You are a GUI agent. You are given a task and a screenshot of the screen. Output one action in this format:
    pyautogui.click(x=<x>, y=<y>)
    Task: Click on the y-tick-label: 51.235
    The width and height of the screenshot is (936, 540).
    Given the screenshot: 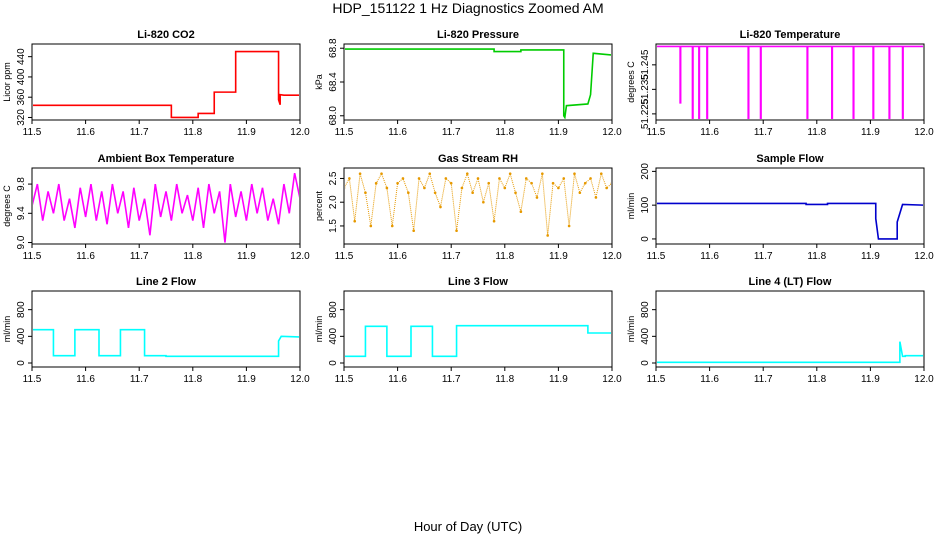 What is the action you would take?
    pyautogui.click(x=645, y=89)
    